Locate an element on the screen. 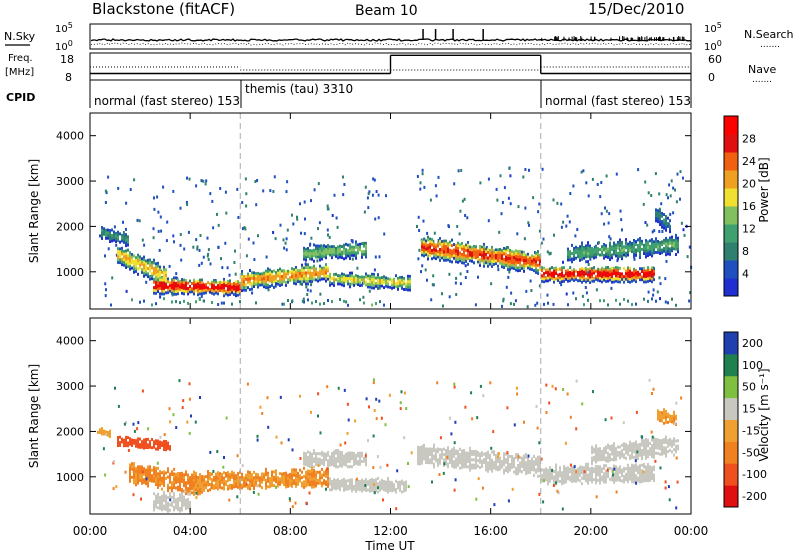 Image resolution: width=800 pixels, height=554 pixels. freq-panel is located at coordinates (390, 64).